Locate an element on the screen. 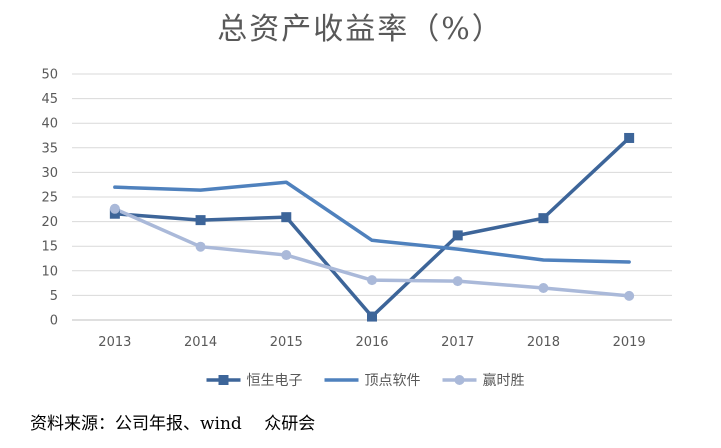 The width and height of the screenshot is (721, 448). chart-title: 总资产收益率（%） is located at coordinates (360, 29).